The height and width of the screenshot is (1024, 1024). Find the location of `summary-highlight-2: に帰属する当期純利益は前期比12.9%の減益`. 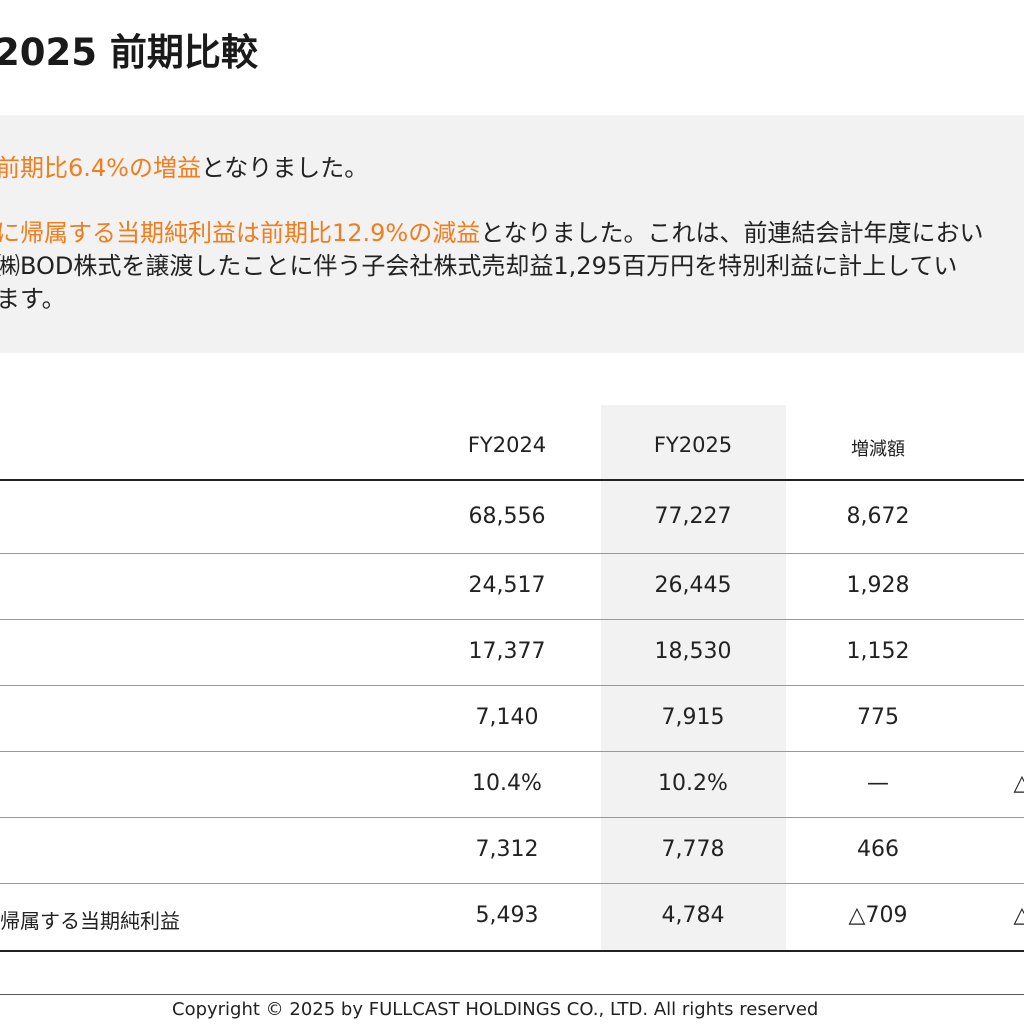

summary-highlight-2: に帰属する当期純利益は前期比12.9%の減益 is located at coordinates (240, 233).